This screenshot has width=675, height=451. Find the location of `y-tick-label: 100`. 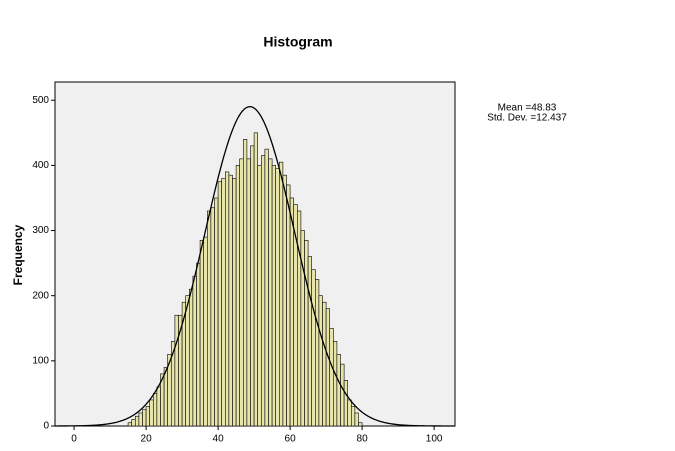

y-tick-label: 100 is located at coordinates (40, 360).